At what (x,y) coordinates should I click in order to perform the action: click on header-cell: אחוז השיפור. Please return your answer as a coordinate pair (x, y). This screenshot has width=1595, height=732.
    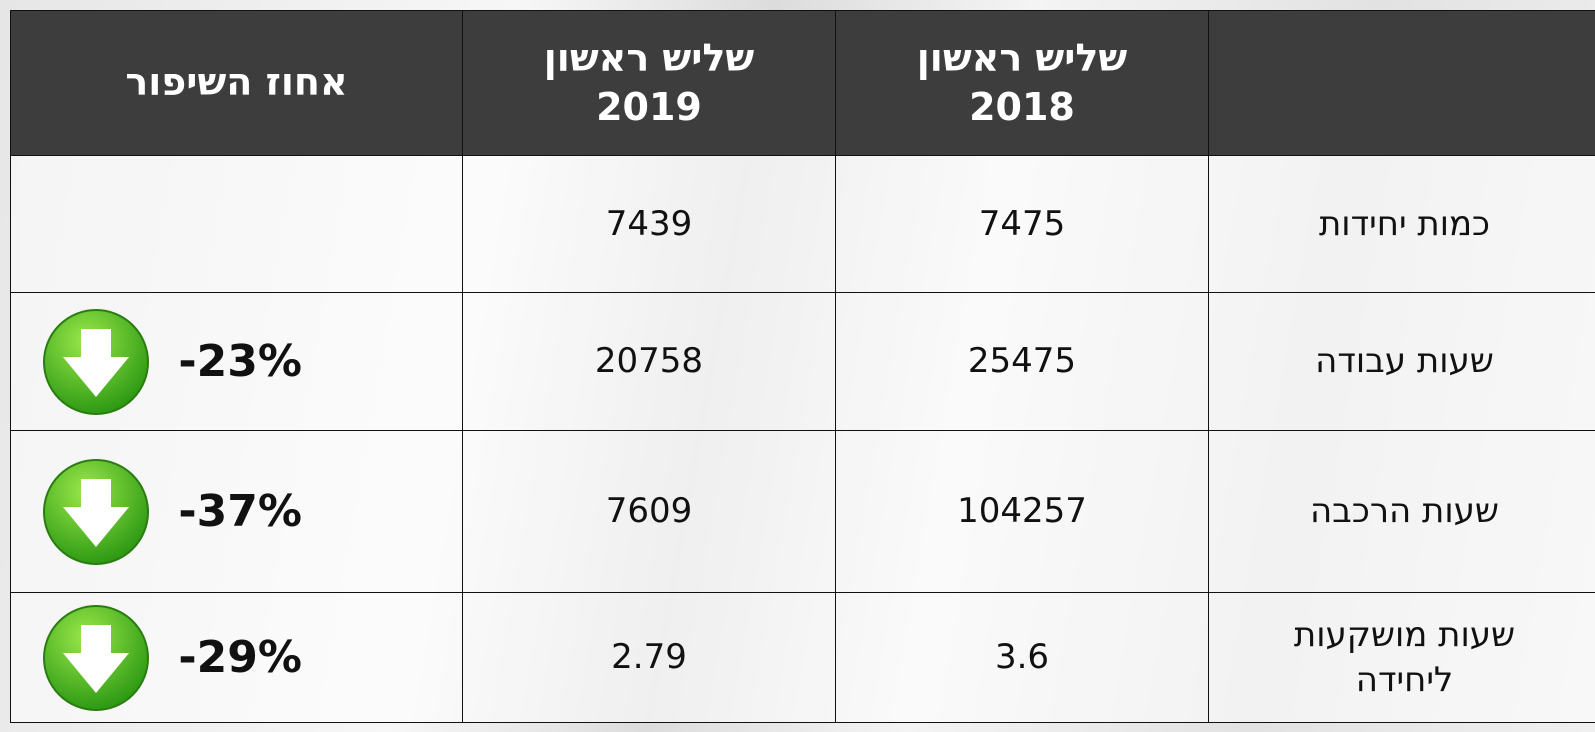
    Looking at the image, I should click on (236, 83).